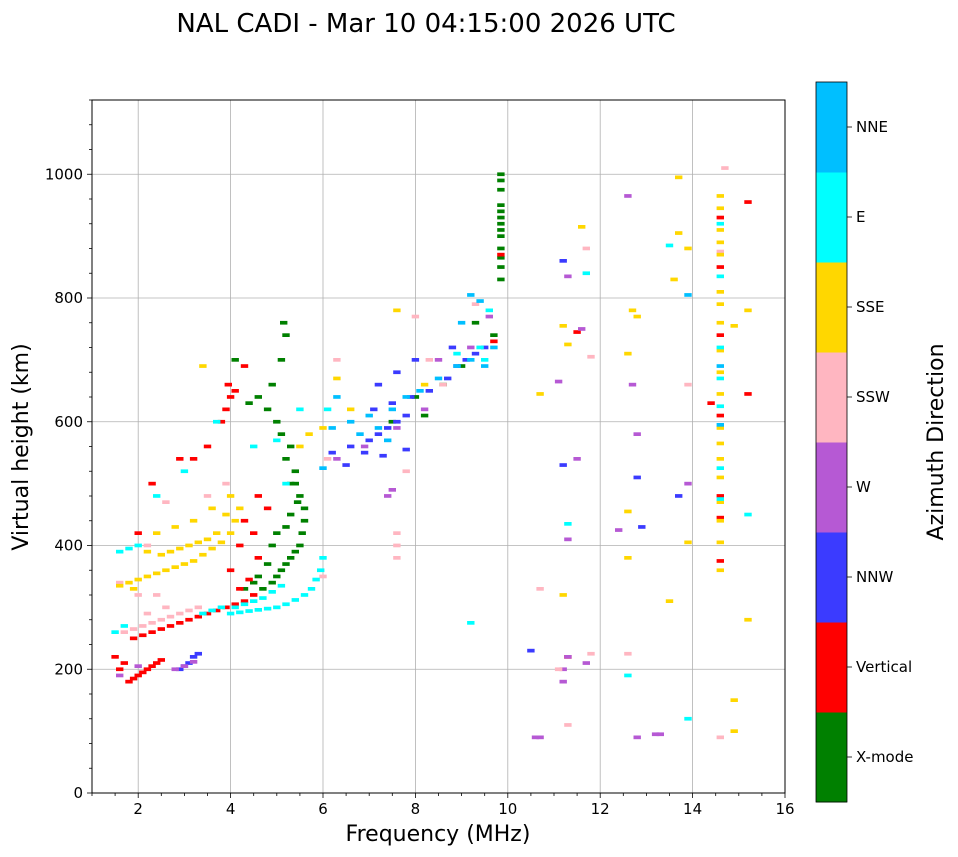 The width and height of the screenshot is (958, 857). What do you see at coordinates (425, 24) in the screenshot?
I see `chart-title: NAL CADI - Mar 10 04:15:00 2026 UTC` at bounding box center [425, 24].